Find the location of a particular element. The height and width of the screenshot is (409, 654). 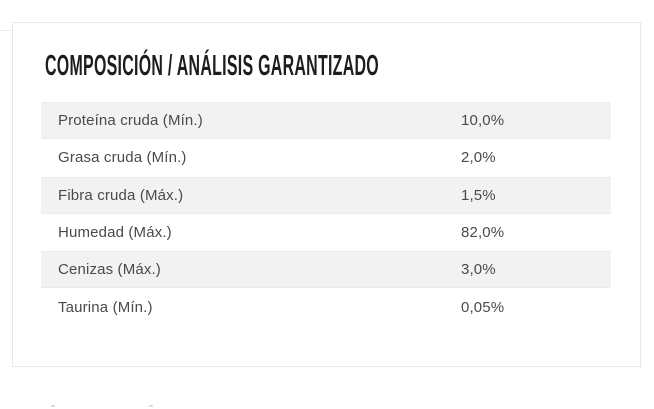

section-title: COMPOSICIÓN / ANÁLISIS GARANTIZADO is located at coordinates (348, 66).